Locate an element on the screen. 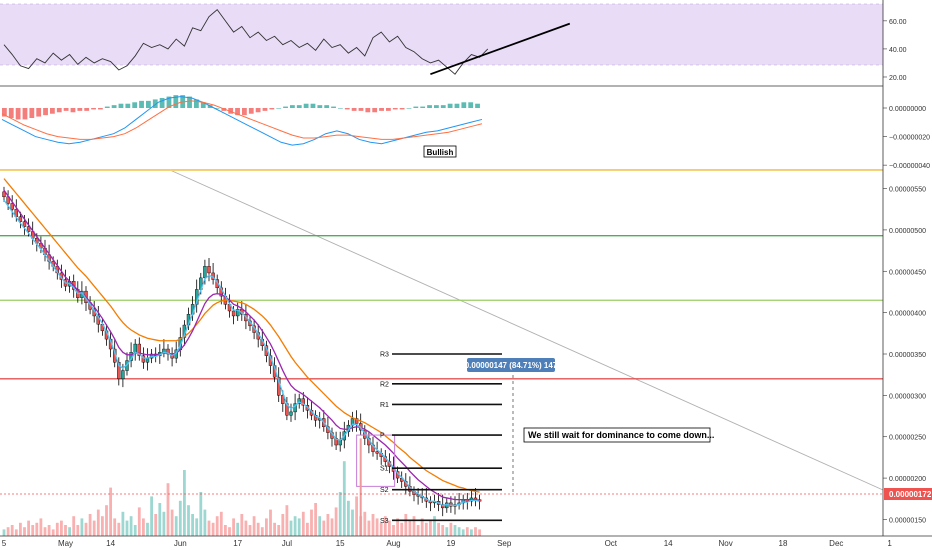  x-tick-label: 5 is located at coordinates (4, 543).